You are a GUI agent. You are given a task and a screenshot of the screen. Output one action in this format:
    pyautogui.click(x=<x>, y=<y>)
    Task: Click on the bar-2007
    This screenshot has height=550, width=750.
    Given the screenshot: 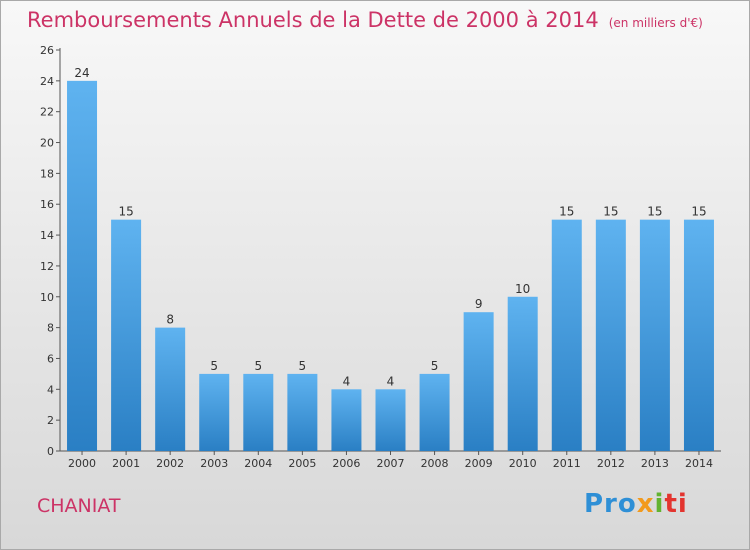 What is the action you would take?
    pyautogui.click(x=390, y=420)
    